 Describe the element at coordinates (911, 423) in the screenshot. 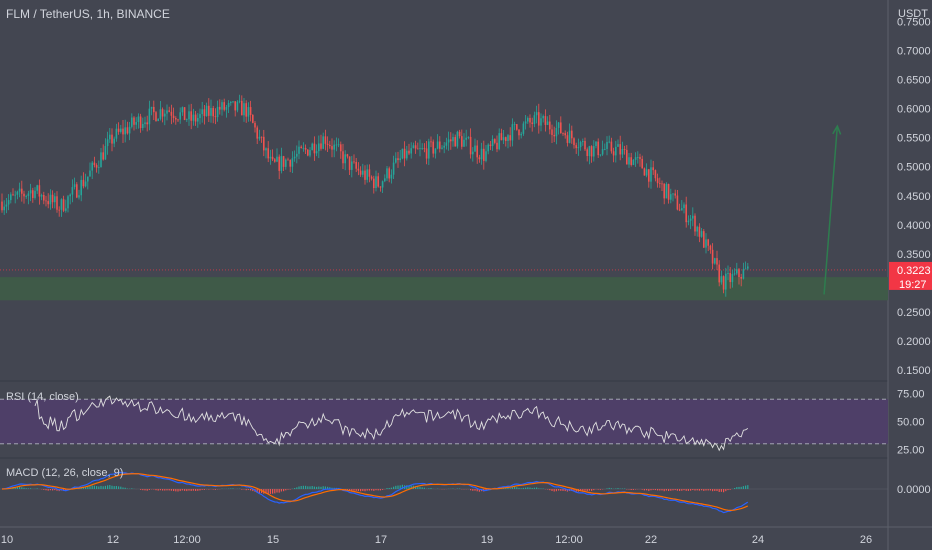

I see `rsi-axis-ticks: 75.00 50.00 25.00` at that location.